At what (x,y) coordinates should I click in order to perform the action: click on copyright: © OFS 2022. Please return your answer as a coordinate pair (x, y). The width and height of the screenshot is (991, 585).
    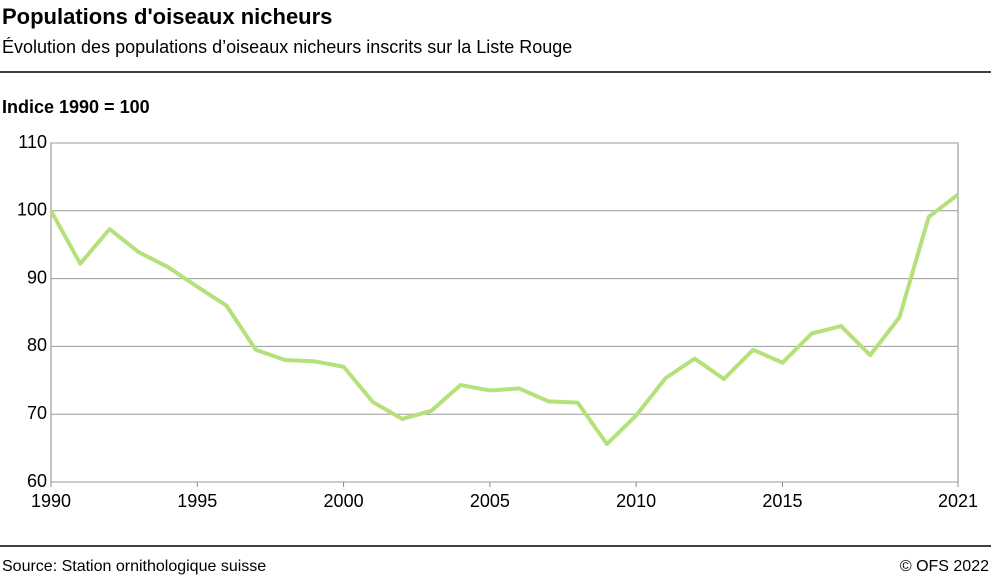
    Looking at the image, I should click on (944, 566).